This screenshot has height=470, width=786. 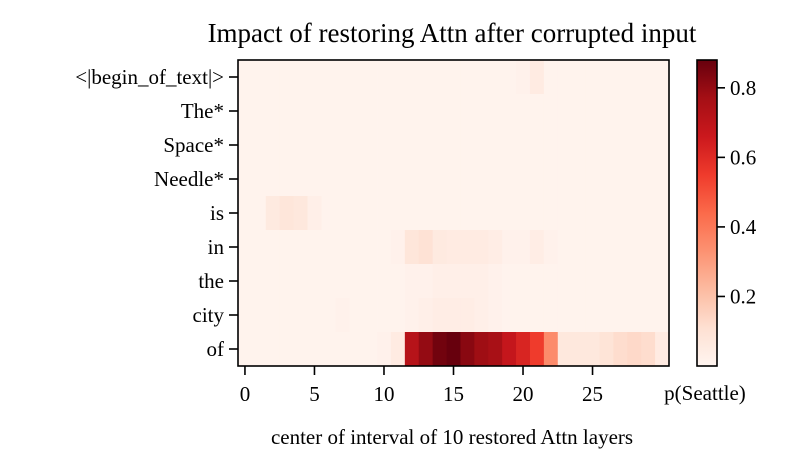 I want to click on colorbar-tick-label: 0.6, so click(x=743, y=157).